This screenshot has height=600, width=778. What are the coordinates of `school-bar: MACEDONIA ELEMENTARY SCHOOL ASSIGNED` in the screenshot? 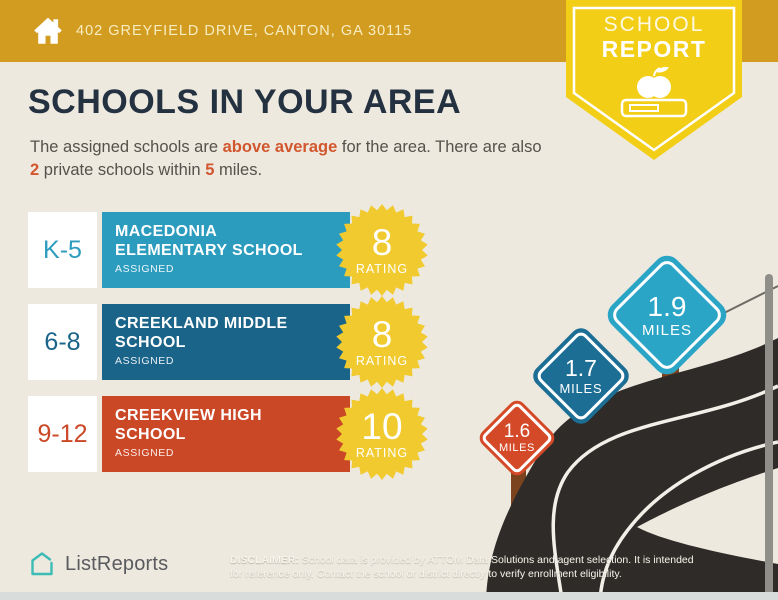 It's located at (226, 250).